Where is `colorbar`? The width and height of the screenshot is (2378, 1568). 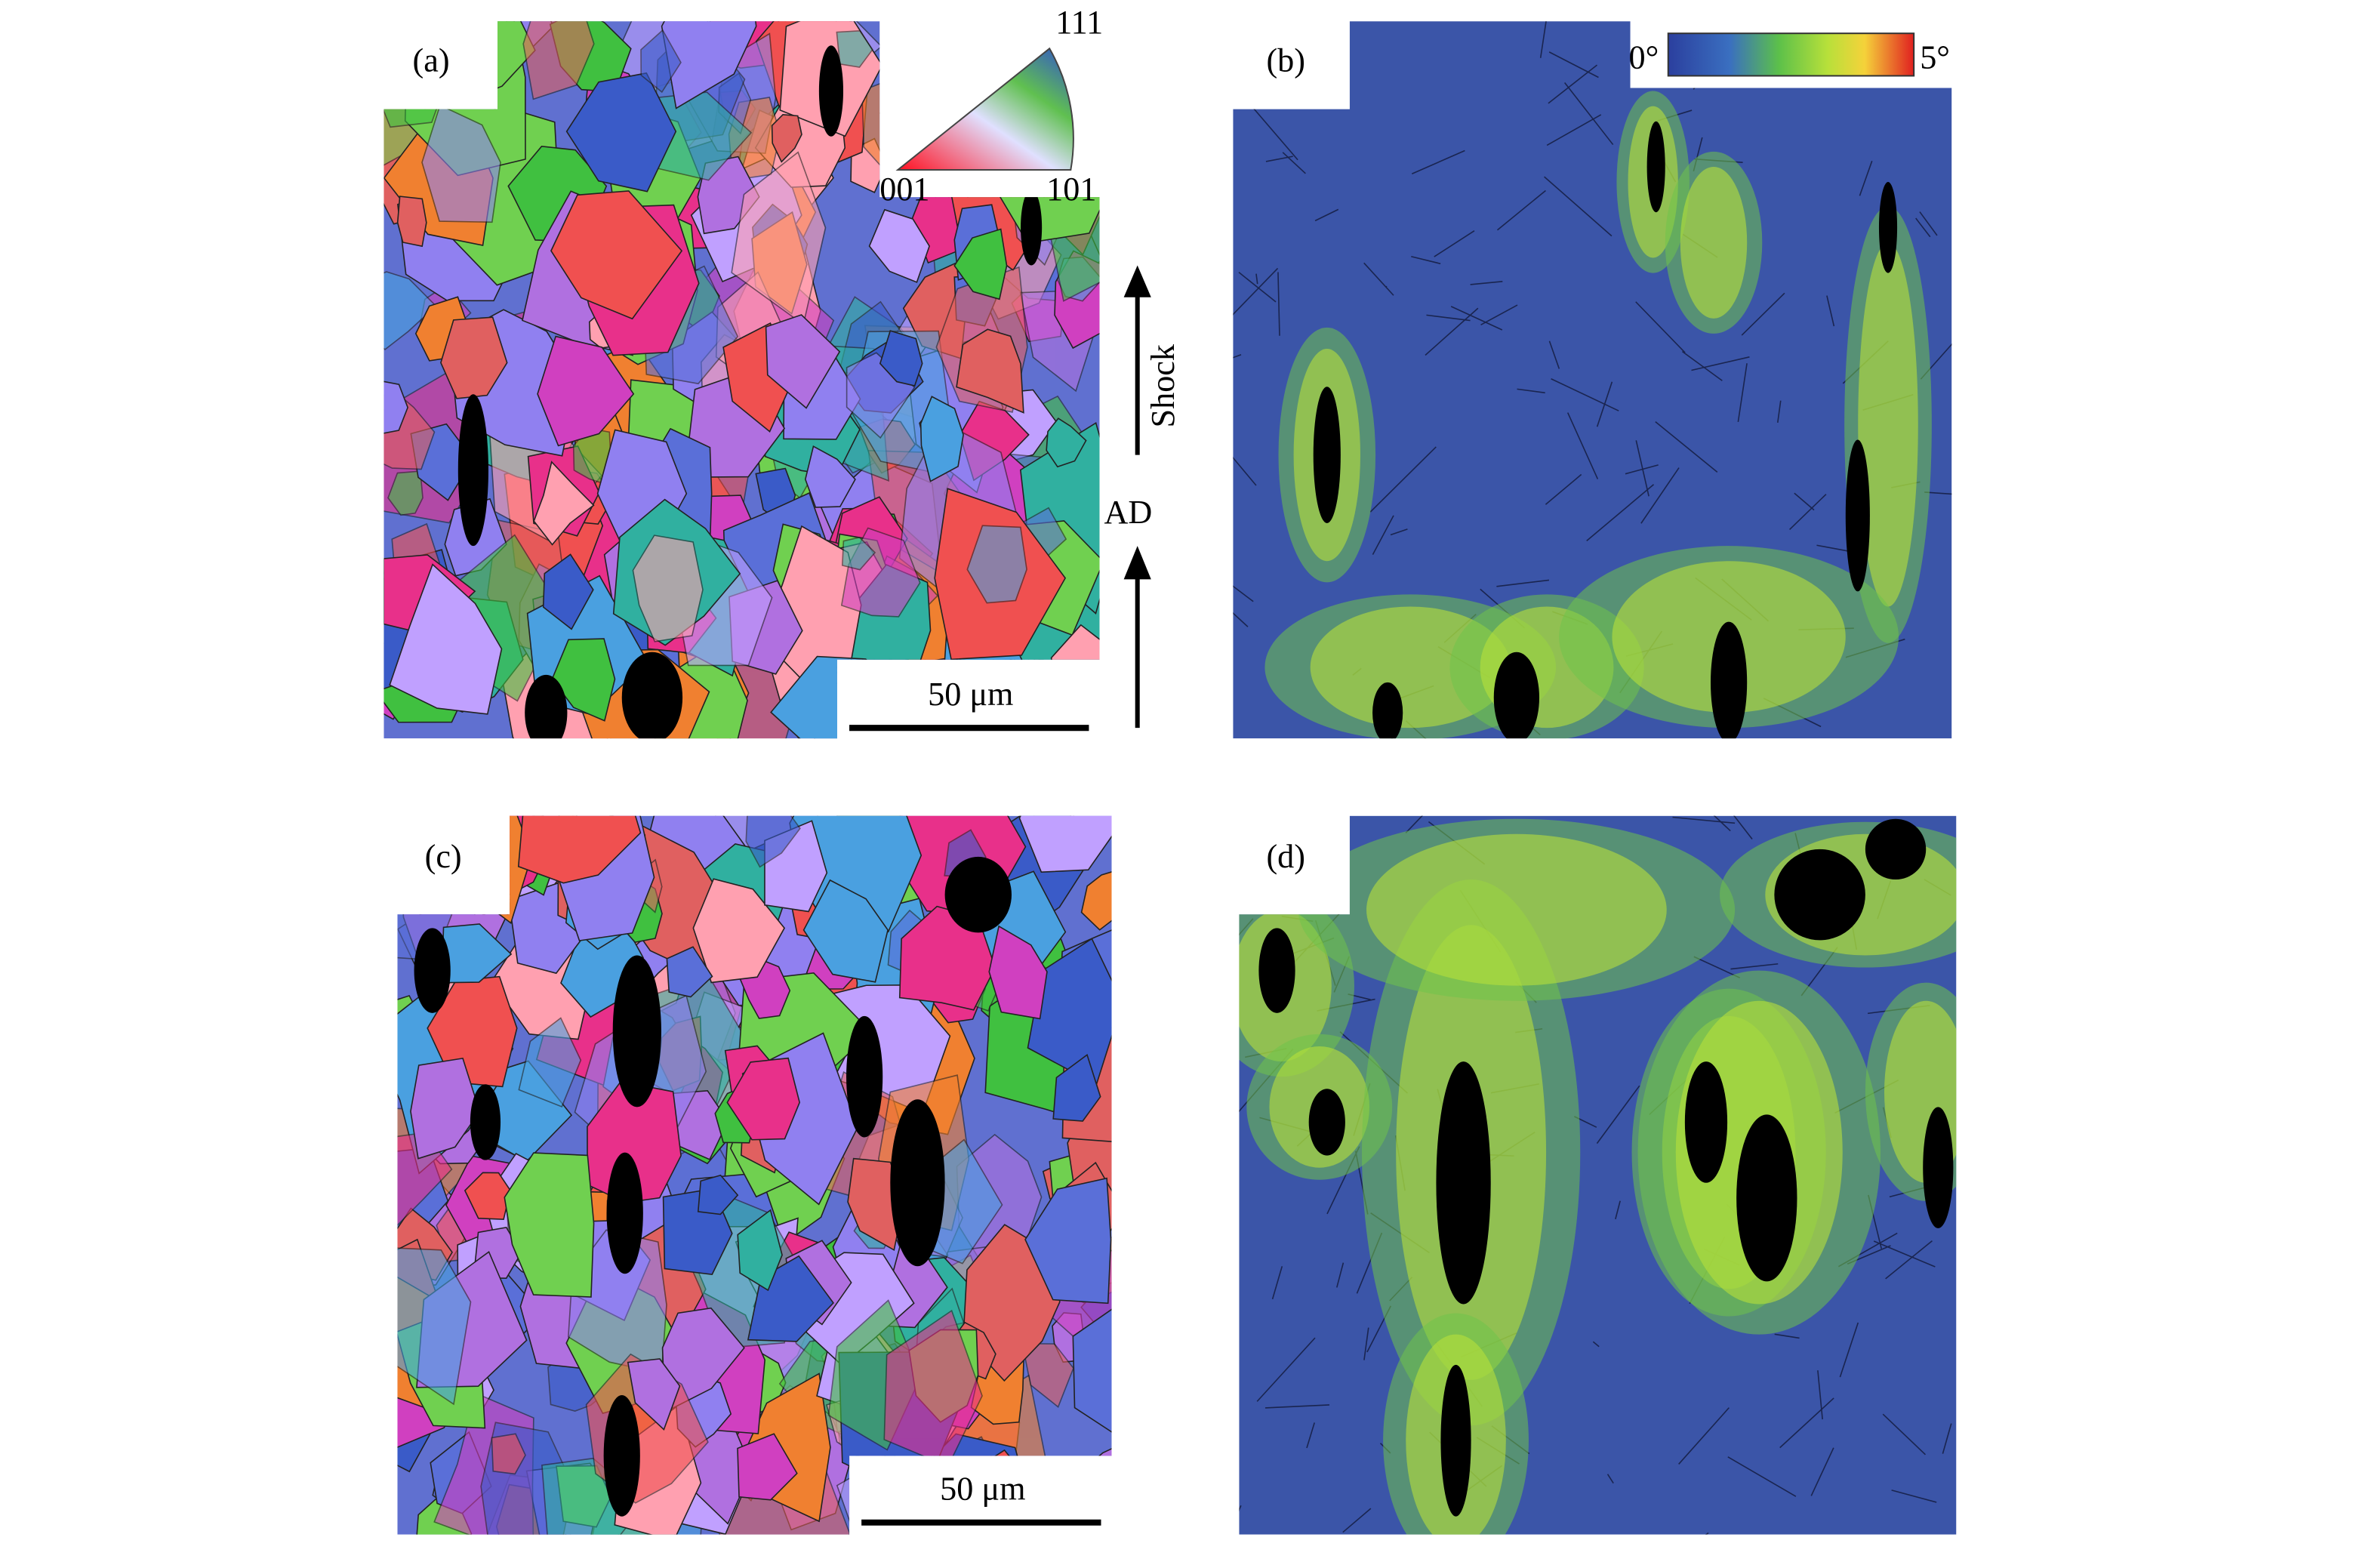 colorbar is located at coordinates (1791, 54).